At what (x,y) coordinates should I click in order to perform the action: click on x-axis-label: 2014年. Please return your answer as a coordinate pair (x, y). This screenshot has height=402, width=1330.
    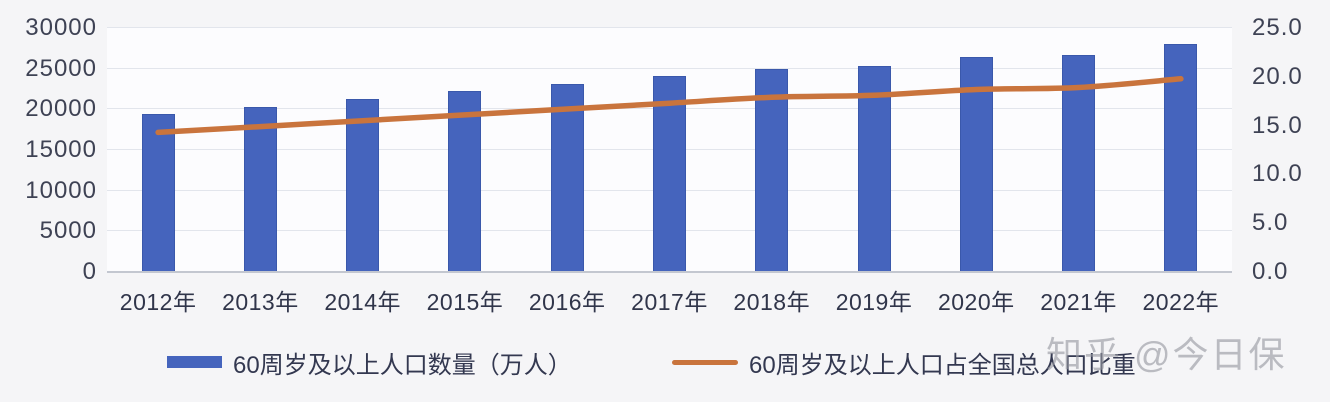
    Looking at the image, I should click on (362, 302).